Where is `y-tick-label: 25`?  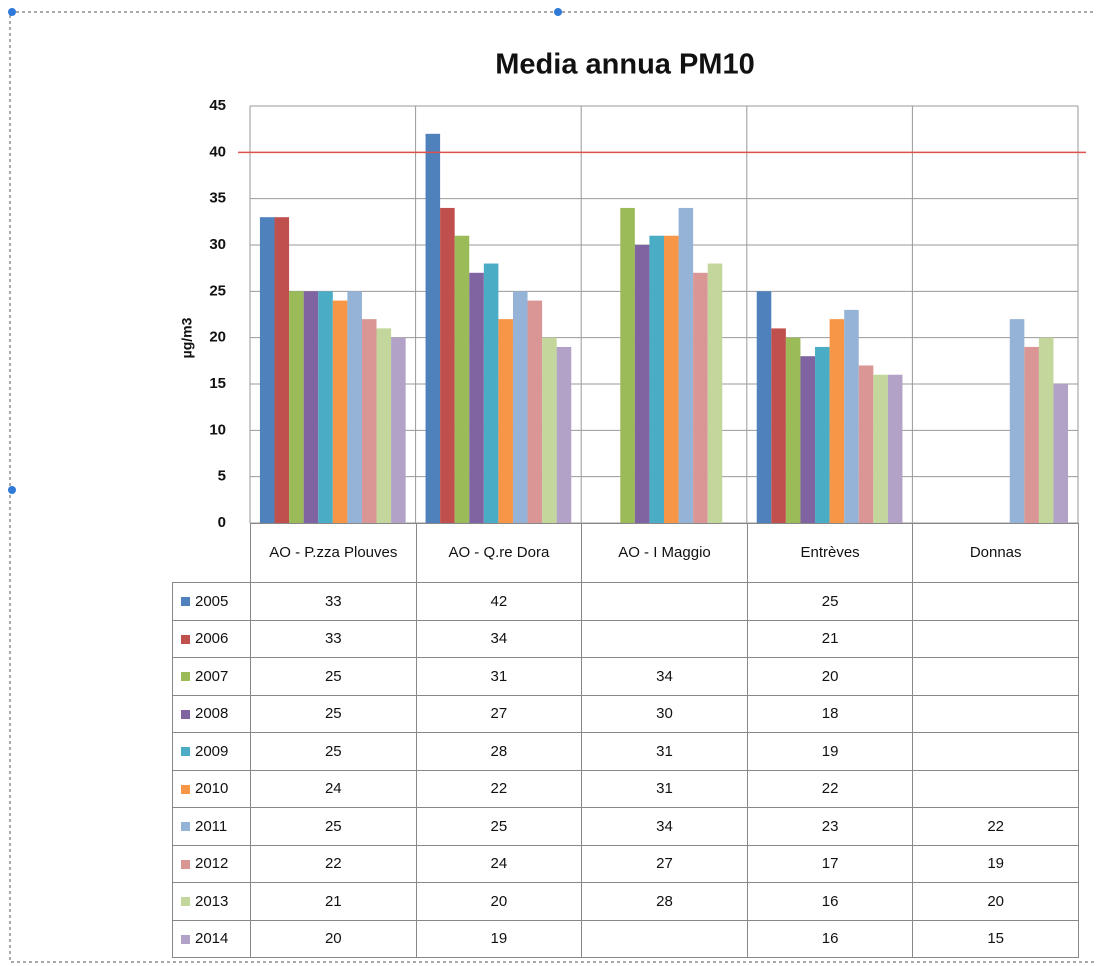
y-tick-label: 25 is located at coordinates (217, 290).